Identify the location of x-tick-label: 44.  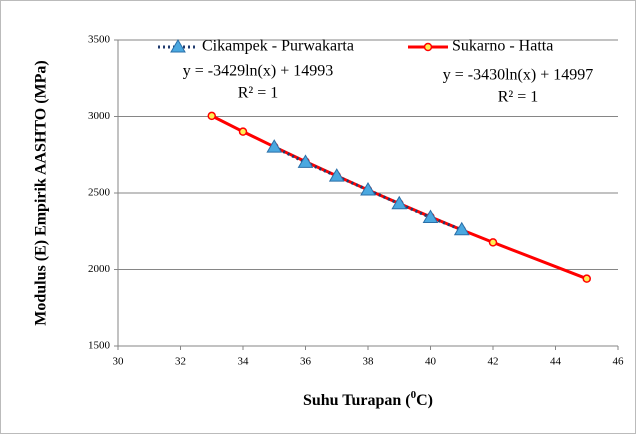
(556, 362).